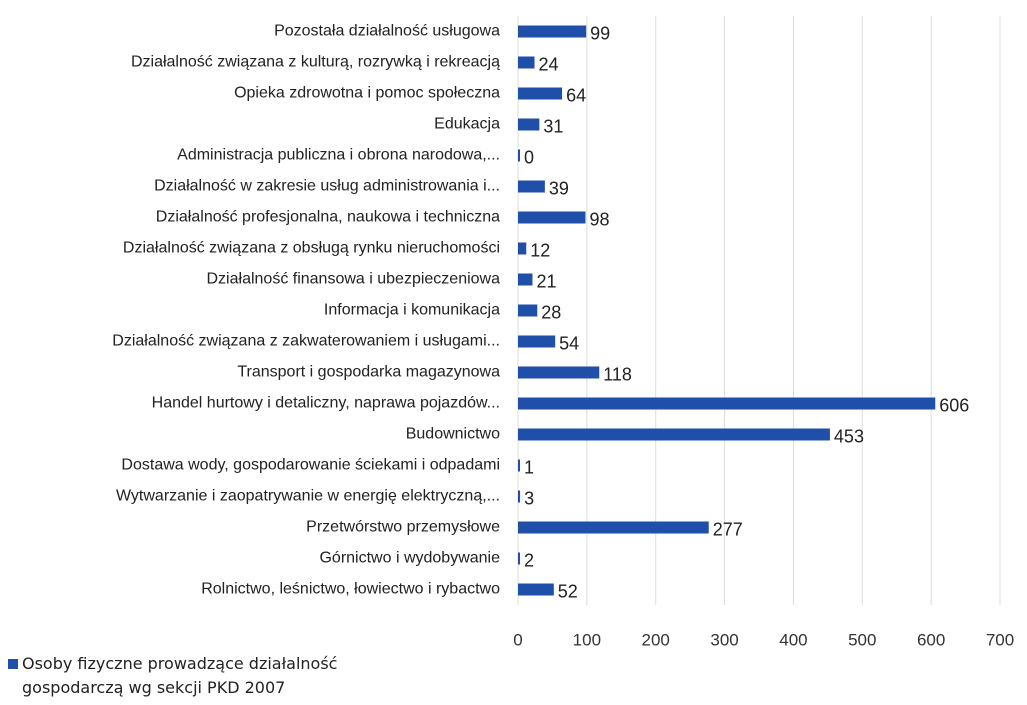 This screenshot has height=705, width=1027. What do you see at coordinates (529, 157) in the screenshot?
I see `data-label: 0` at bounding box center [529, 157].